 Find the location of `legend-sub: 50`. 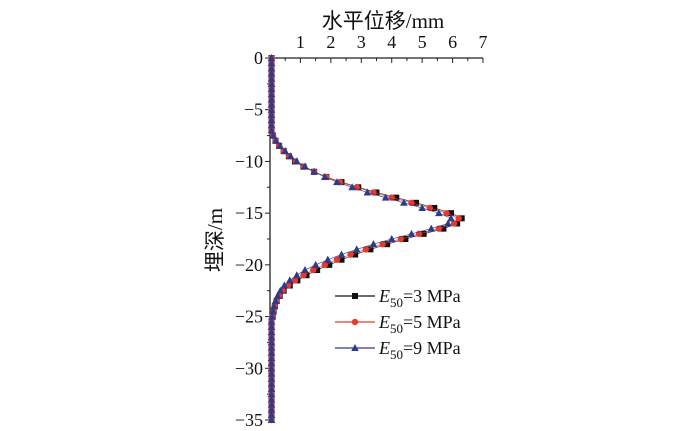

legend-sub: 50 is located at coordinates (396, 302).